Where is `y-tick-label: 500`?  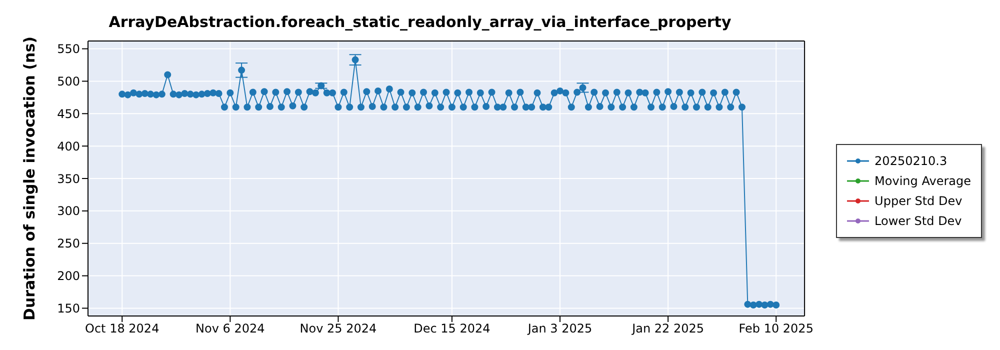
y-tick-label: 500 is located at coordinates (68, 81).